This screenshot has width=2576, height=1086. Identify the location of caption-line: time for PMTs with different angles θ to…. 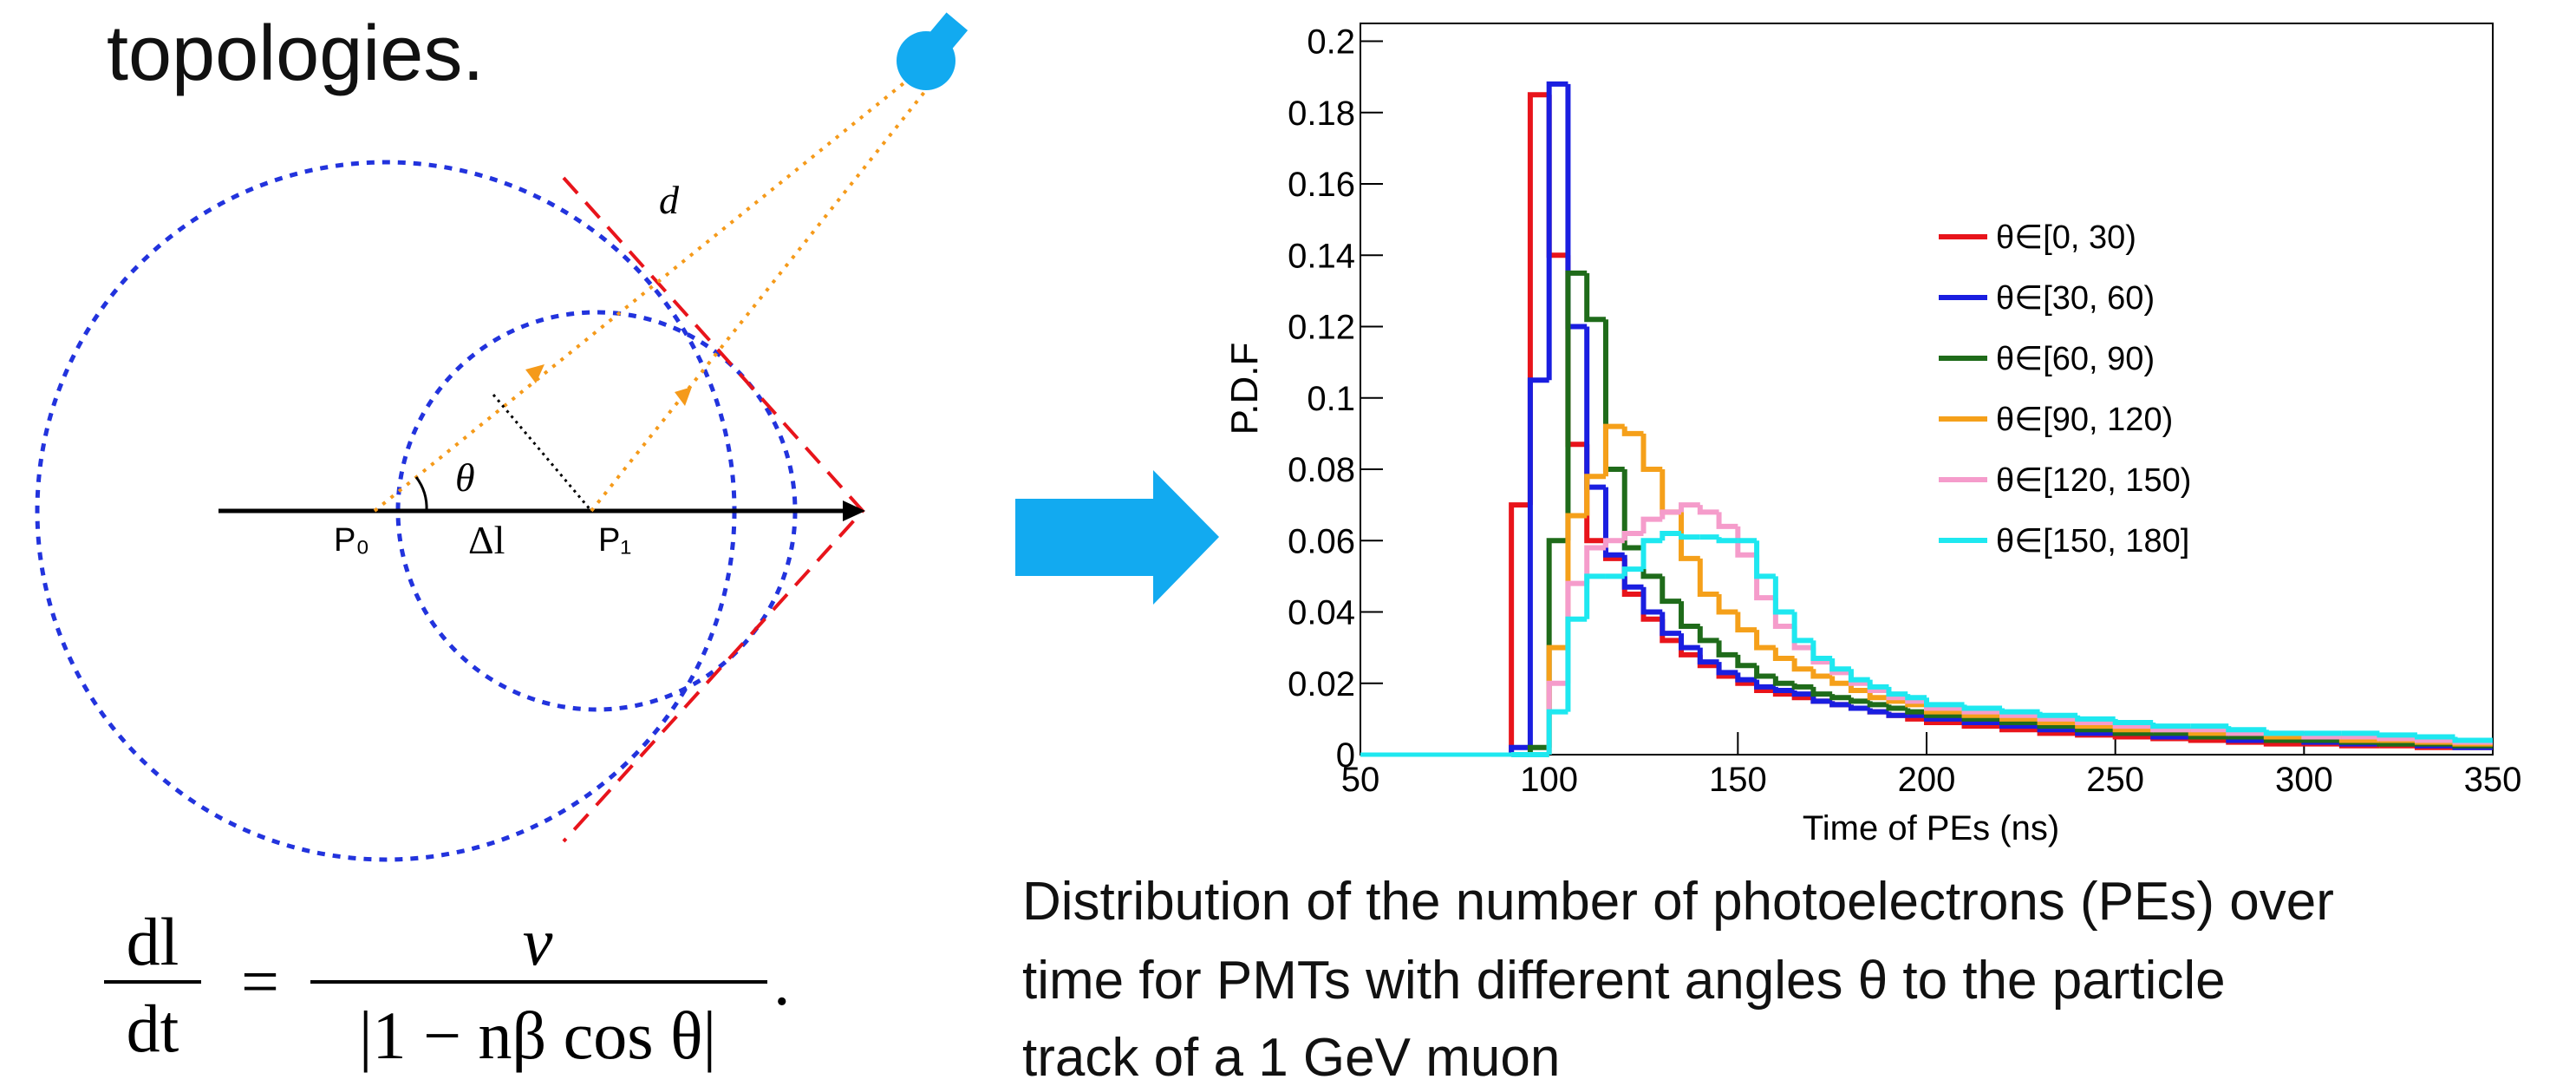
(1624, 981).